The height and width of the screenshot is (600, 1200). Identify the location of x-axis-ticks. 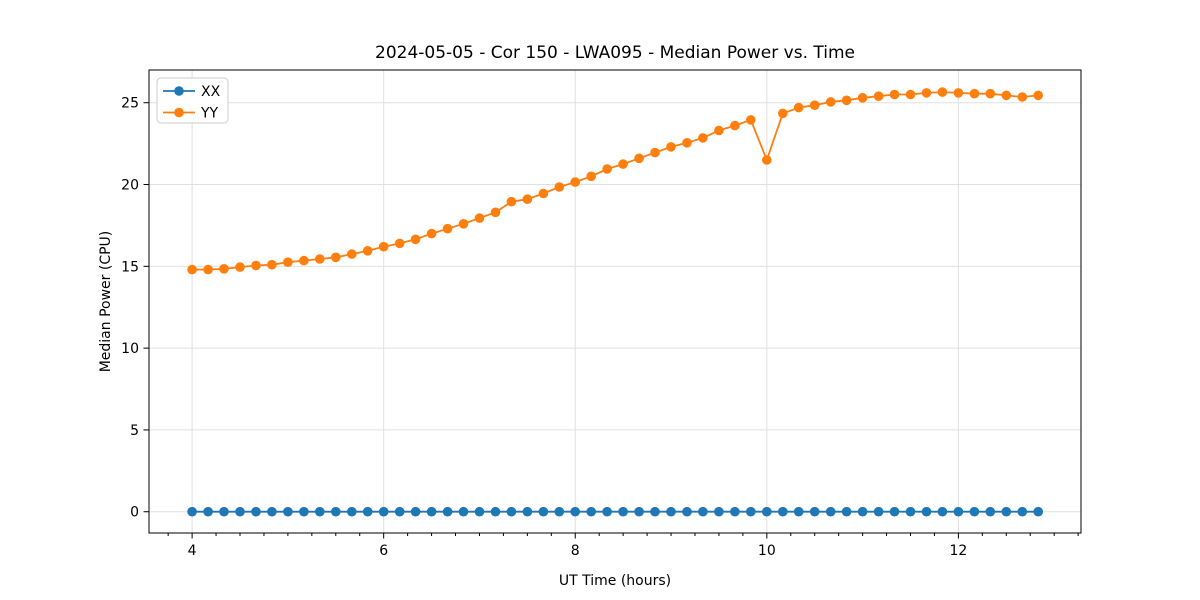
(623, 536).